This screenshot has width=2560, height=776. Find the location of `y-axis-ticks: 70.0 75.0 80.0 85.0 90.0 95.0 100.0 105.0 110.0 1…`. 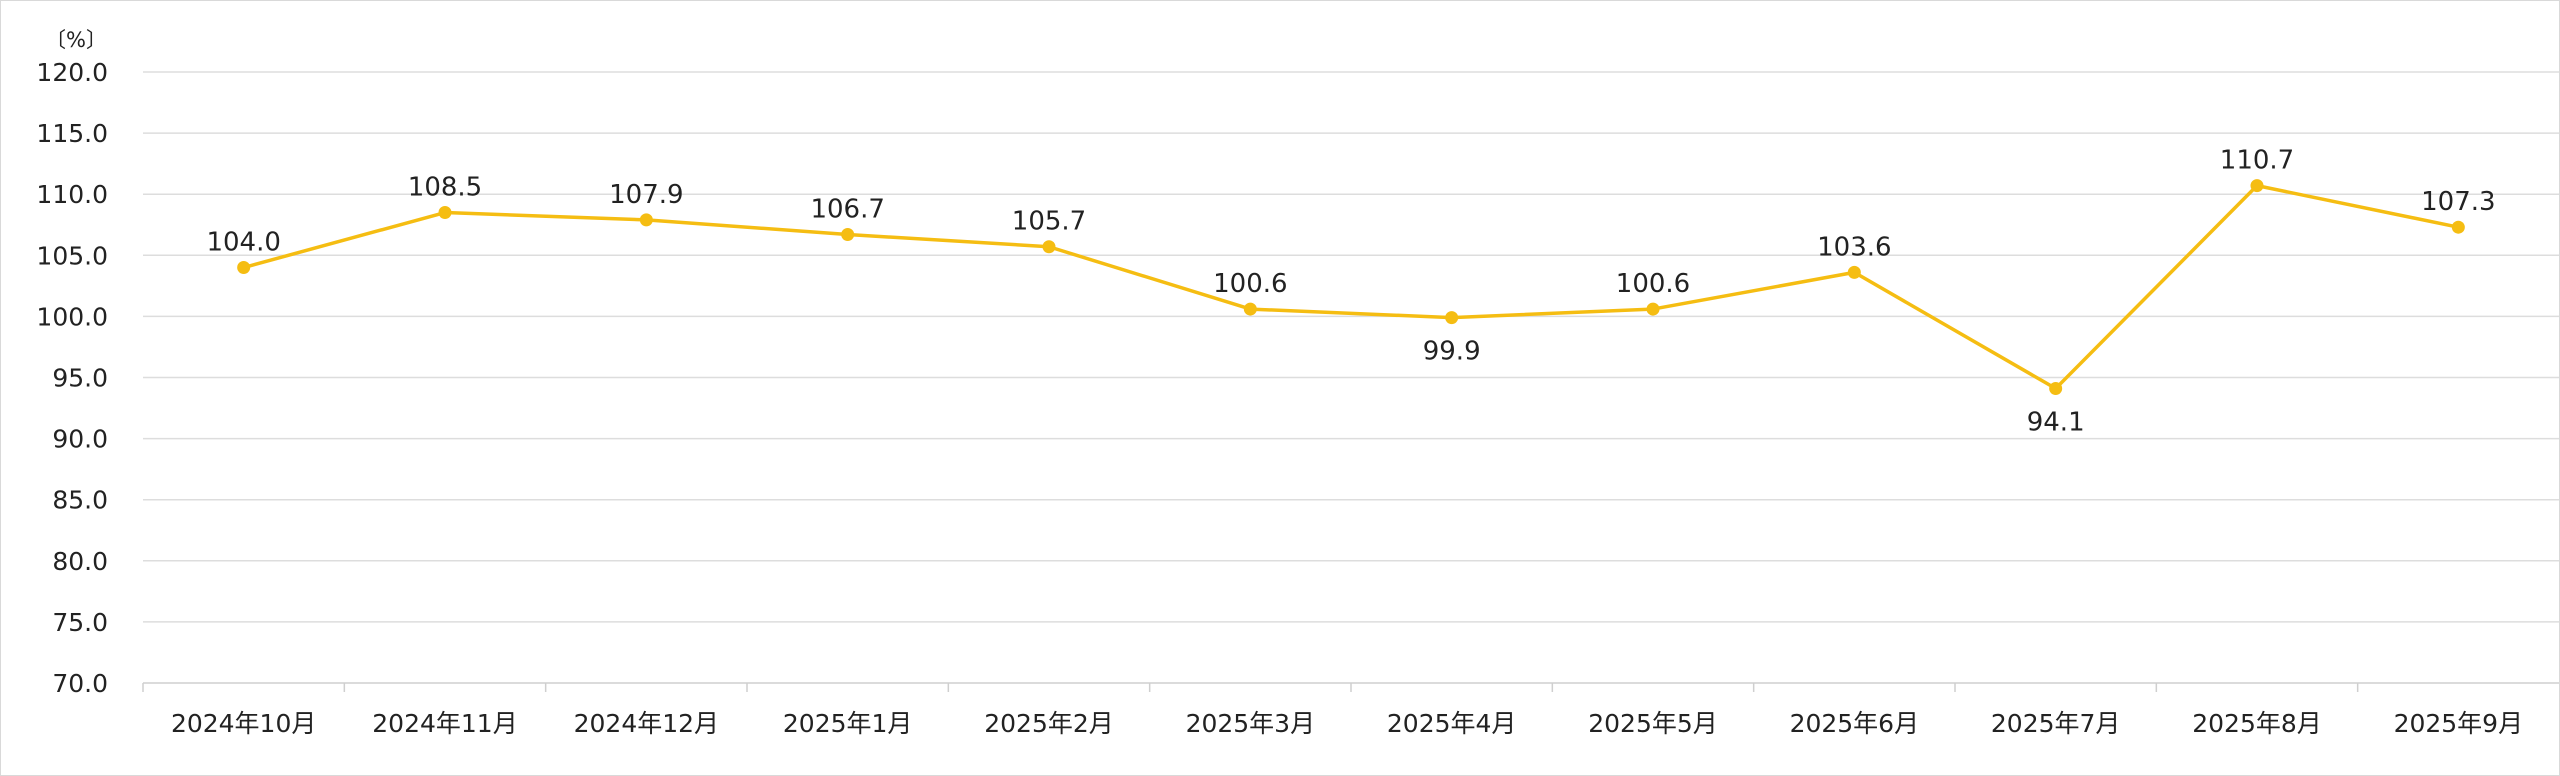

y-axis-ticks: 70.0 75.0 80.0 85.0 90.0 95.0 100.0 105.0 110.0 1… is located at coordinates (72, 378).